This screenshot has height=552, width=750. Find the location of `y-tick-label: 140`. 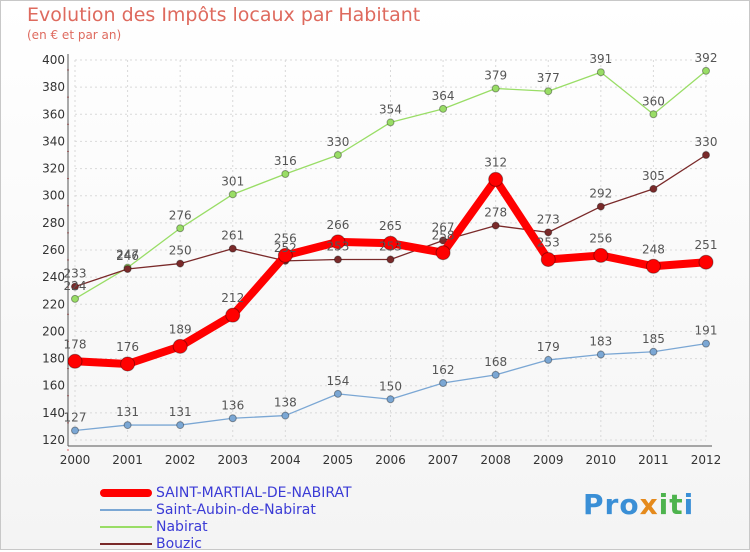

y-tick-label: 140 is located at coordinates (53, 413).